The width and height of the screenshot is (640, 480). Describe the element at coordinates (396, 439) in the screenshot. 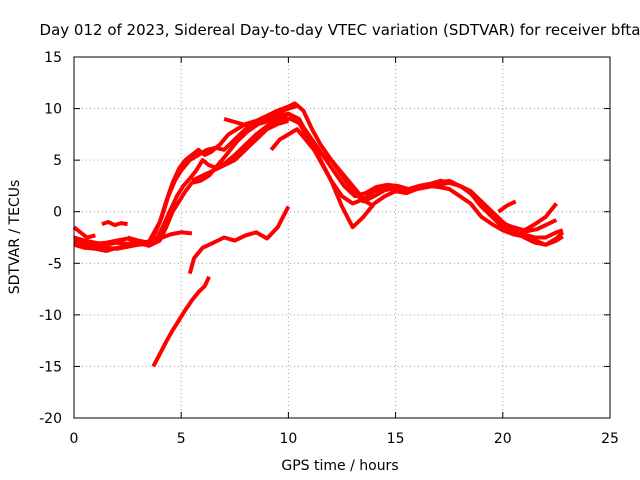

I see `x-tick-label: 15` at that location.